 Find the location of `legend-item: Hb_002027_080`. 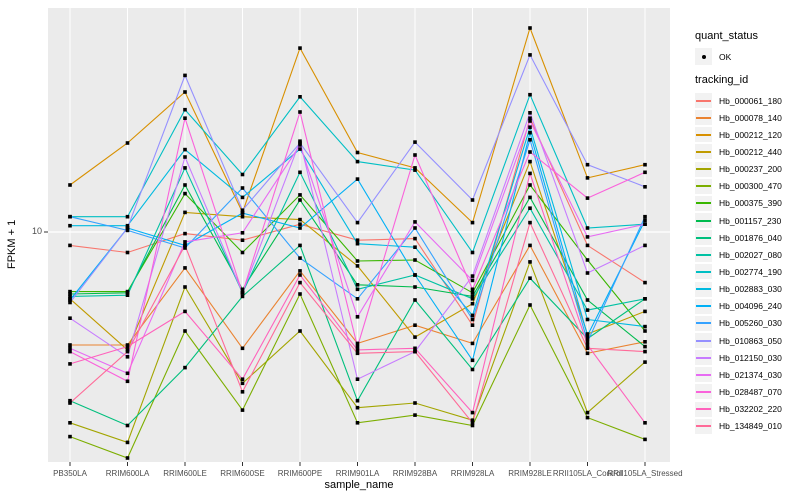

legend-item: Hb_002027_080 is located at coordinates (738, 254).